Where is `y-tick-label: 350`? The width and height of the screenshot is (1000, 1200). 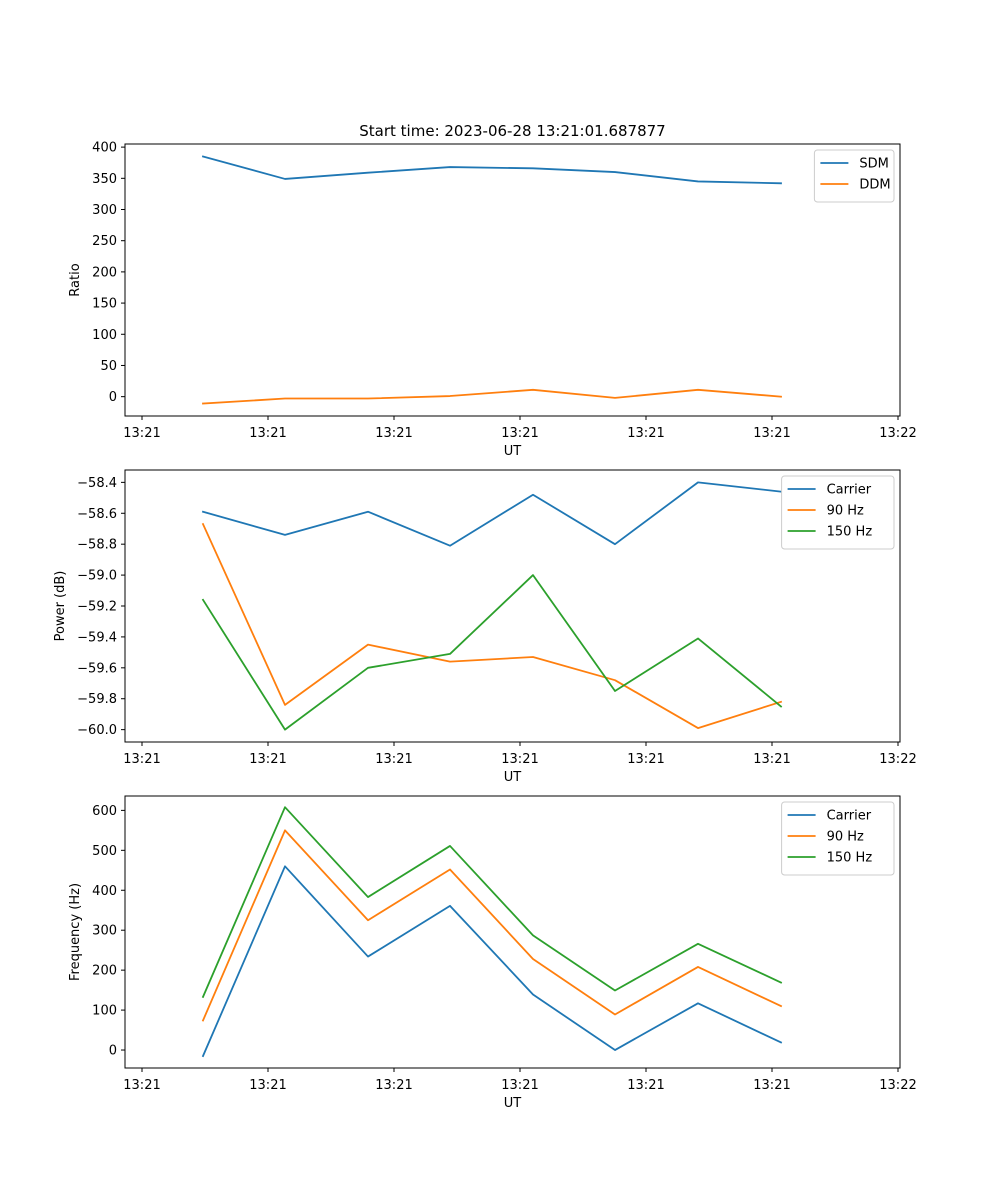
y-tick-label: 350 is located at coordinates (104, 179).